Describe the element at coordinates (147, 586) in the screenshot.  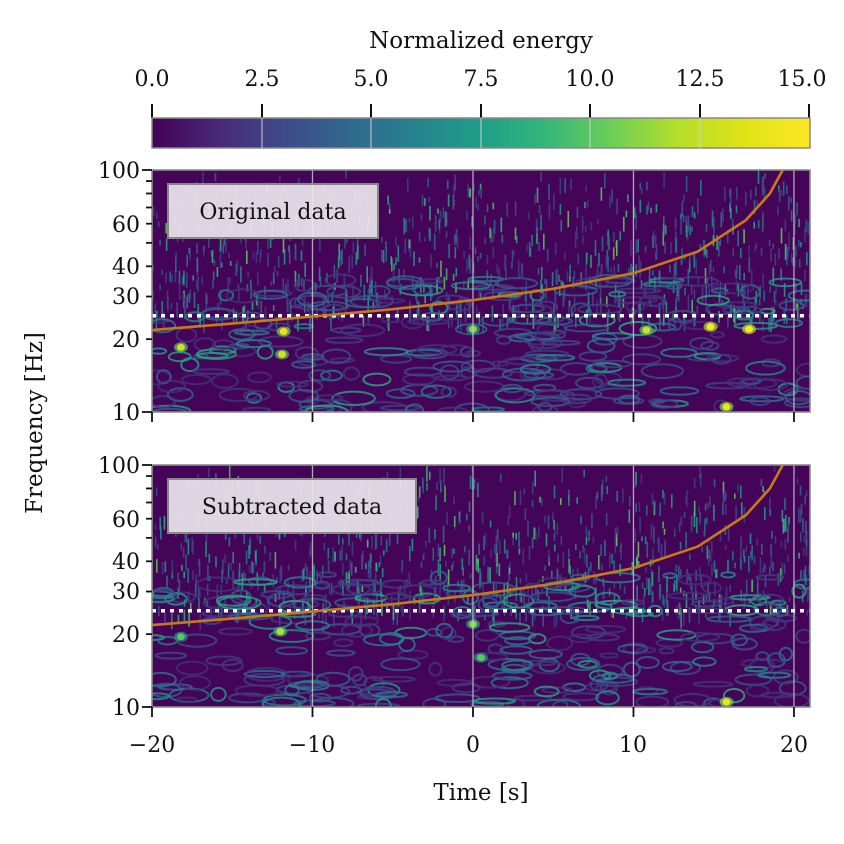
I see `y-ticks` at that location.